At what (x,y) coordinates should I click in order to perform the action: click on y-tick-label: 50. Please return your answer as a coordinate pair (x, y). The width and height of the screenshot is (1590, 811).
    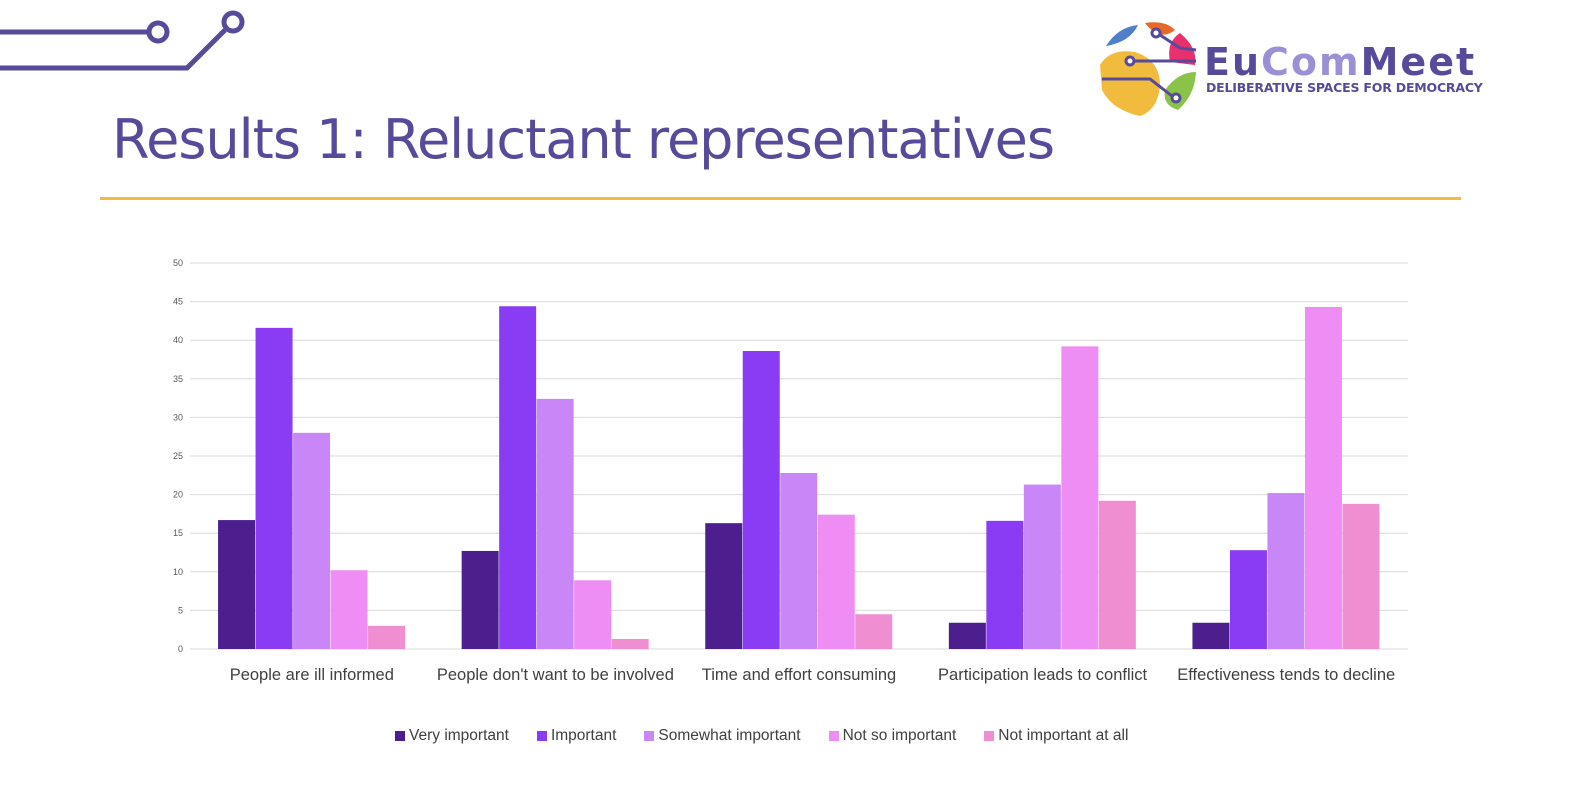
    Looking at the image, I should click on (178, 263).